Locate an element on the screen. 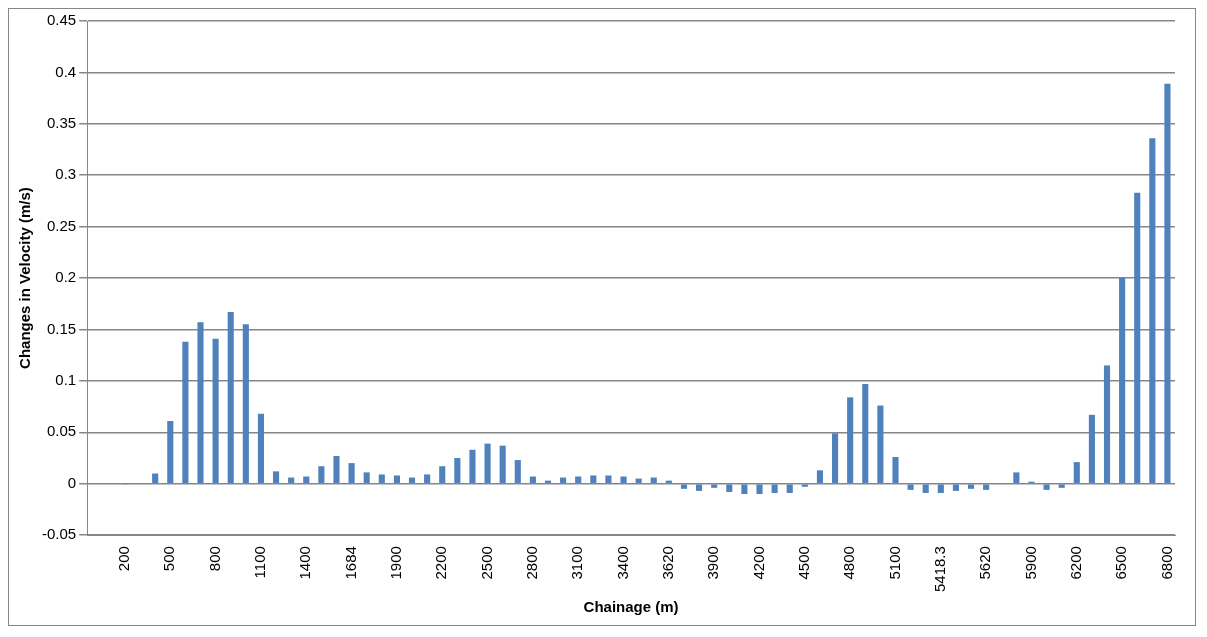 The height and width of the screenshot is (637, 1207). y-tick-label: 0.2 is located at coordinates (66, 277).